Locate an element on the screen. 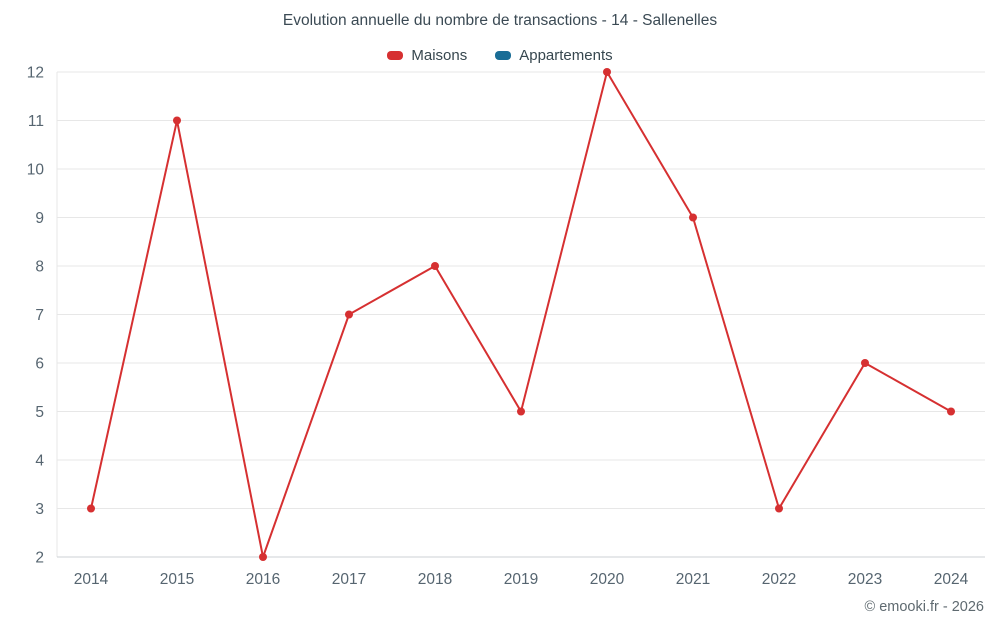  y-tick-label: 12 is located at coordinates (35, 72).